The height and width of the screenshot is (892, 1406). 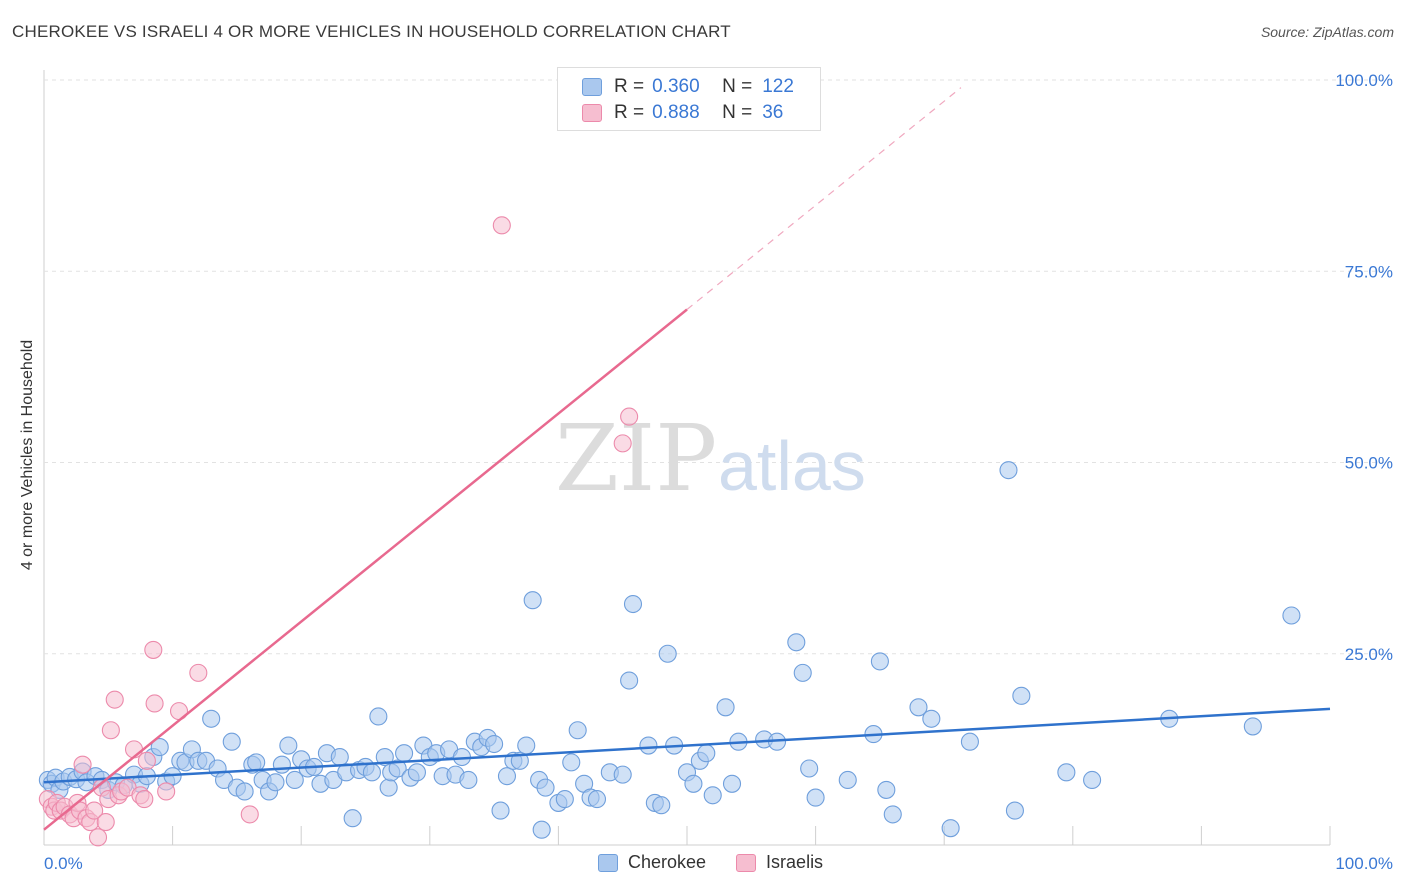 I want to click on source-label: Source: ZipAtlas.com, so click(x=1327, y=32).